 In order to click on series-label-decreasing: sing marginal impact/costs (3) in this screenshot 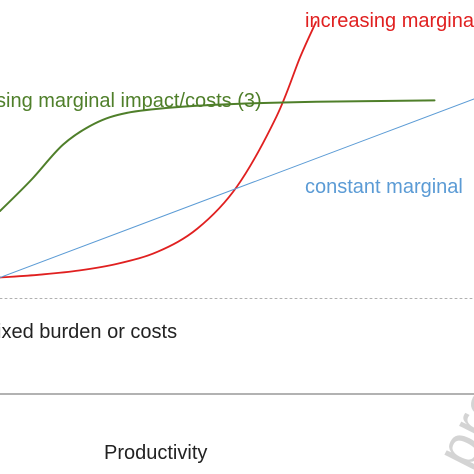, I will do `click(131, 101)`.